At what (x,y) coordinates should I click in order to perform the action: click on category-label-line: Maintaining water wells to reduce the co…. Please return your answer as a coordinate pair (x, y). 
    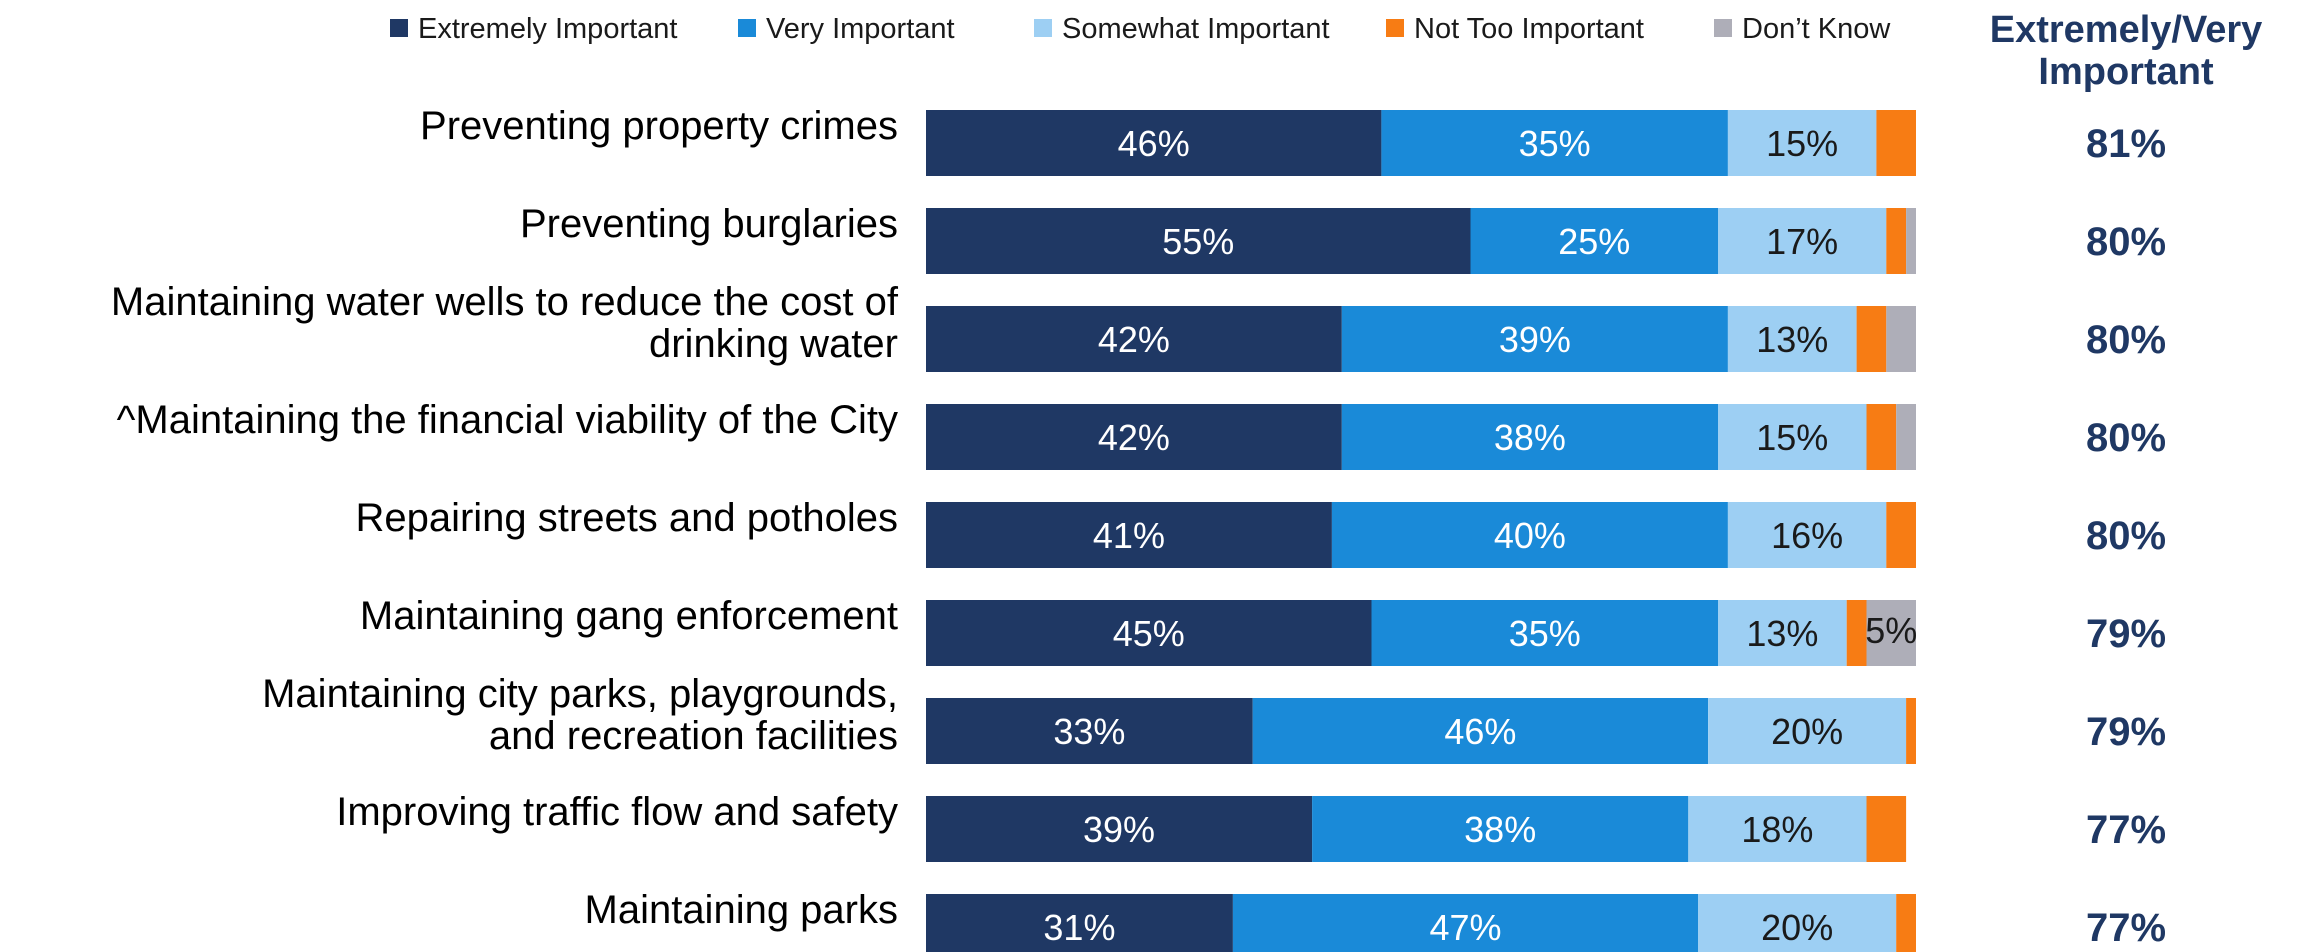
    Looking at the image, I should click on (505, 302).